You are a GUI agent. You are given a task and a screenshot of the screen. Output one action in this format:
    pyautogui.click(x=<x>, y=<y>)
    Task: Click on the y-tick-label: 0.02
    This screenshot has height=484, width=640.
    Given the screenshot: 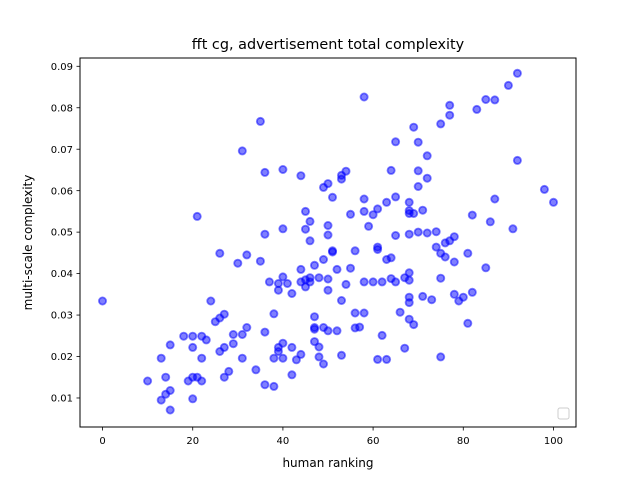 What is the action you would take?
    pyautogui.click(x=62, y=357)
    